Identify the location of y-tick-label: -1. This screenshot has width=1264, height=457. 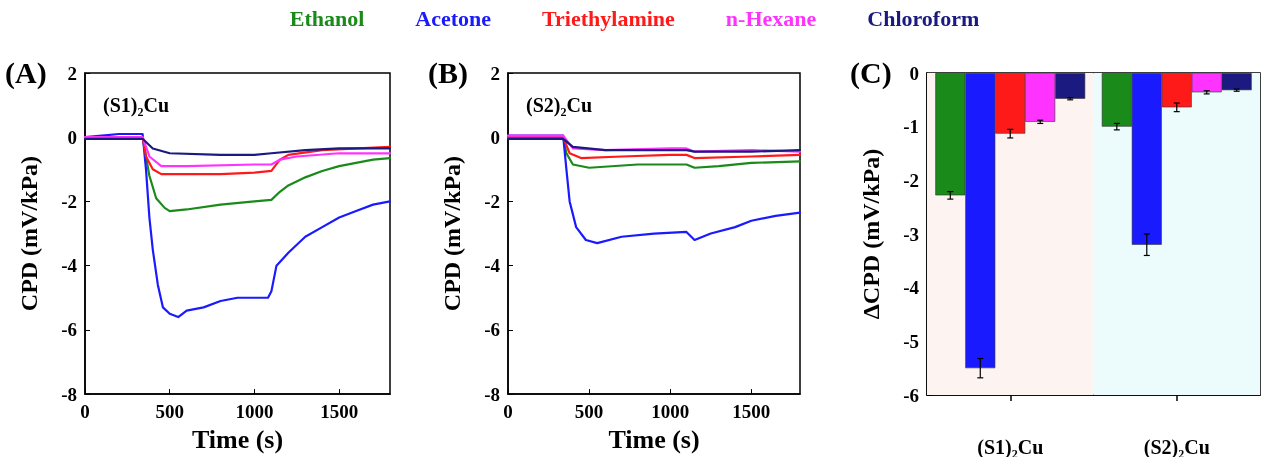
(911, 127).